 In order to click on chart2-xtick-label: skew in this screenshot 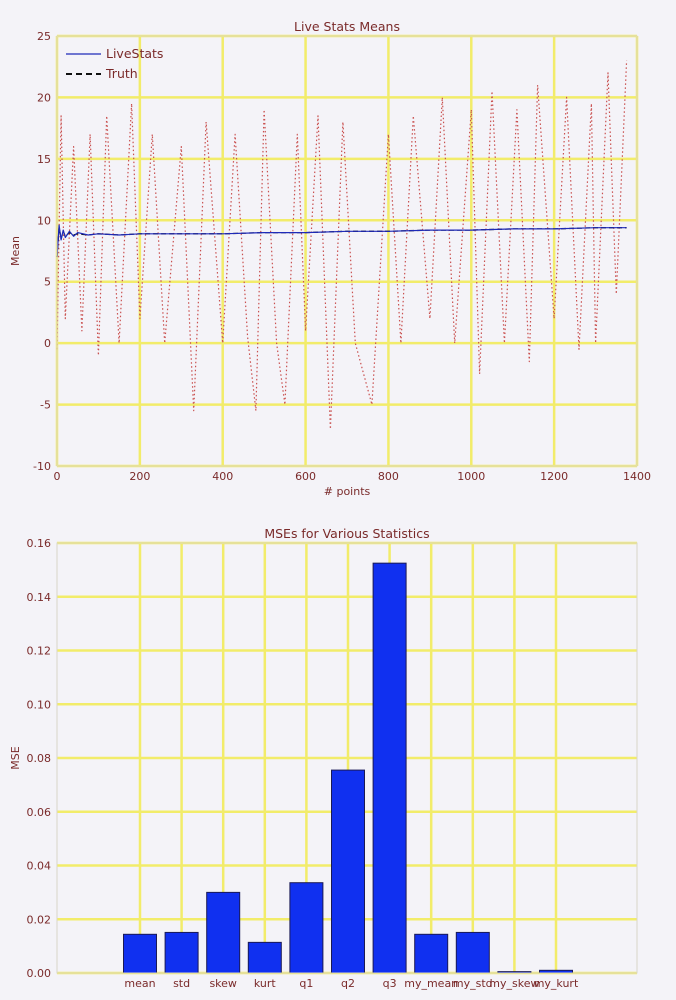, I will do `click(222, 983)`.